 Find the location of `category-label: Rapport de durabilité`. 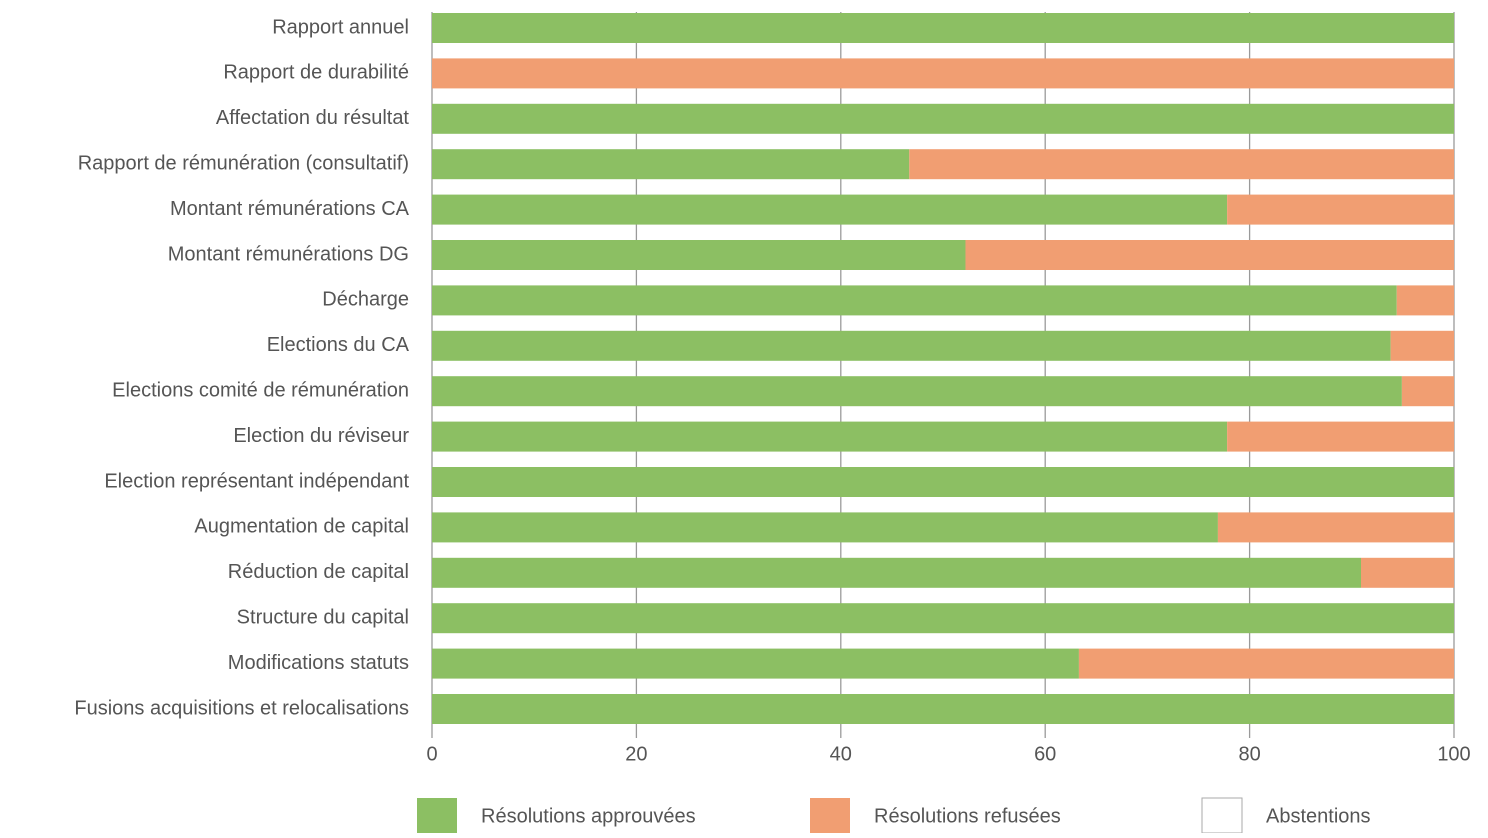

category-label: Rapport de durabilité is located at coordinates (316, 73).